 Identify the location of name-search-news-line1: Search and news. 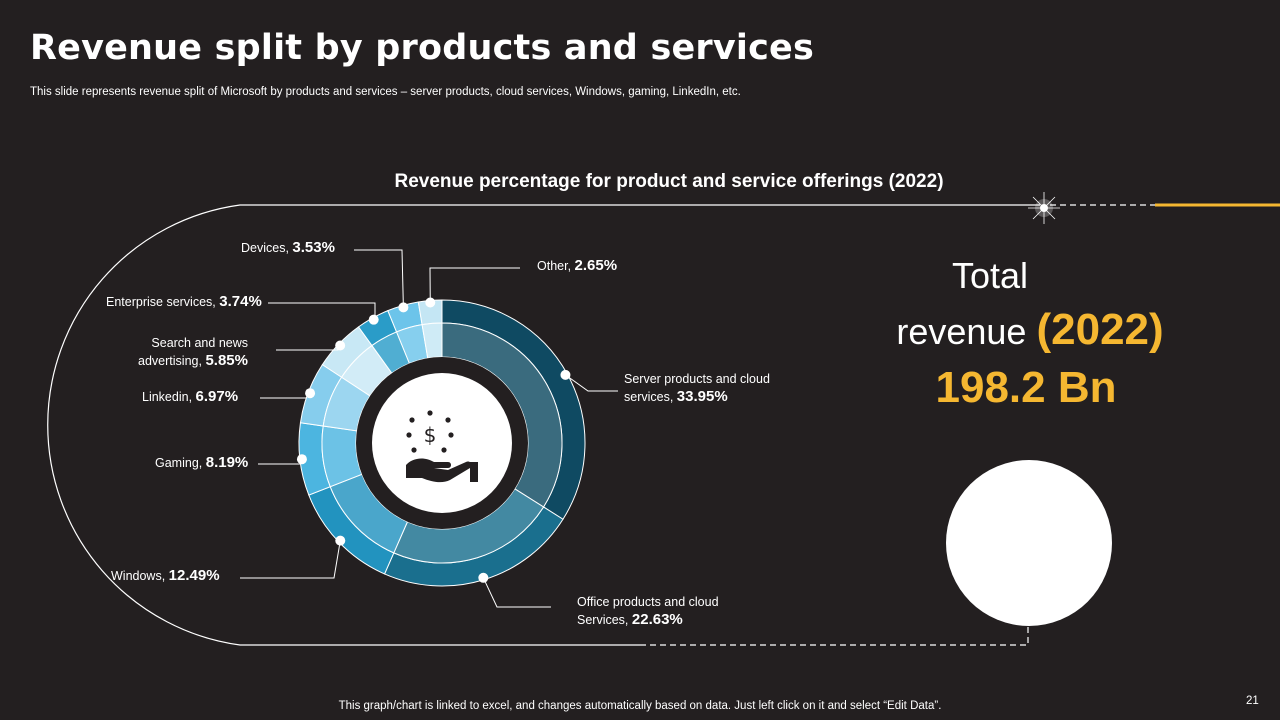
(199, 343).